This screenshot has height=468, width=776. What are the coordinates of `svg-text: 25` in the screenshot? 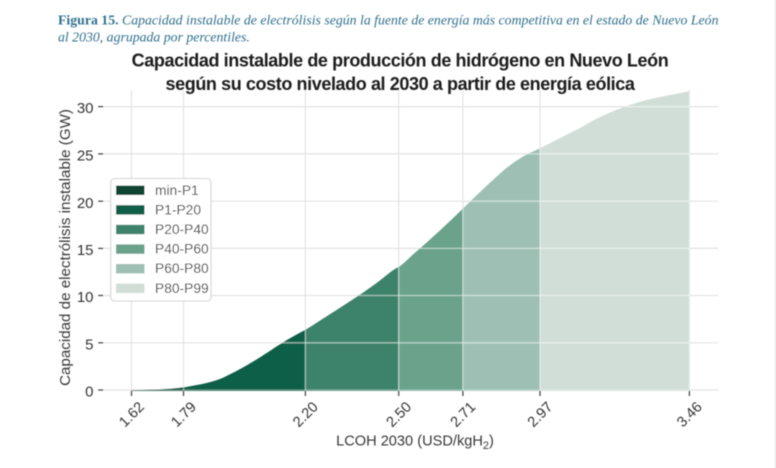 It's located at (85, 156).